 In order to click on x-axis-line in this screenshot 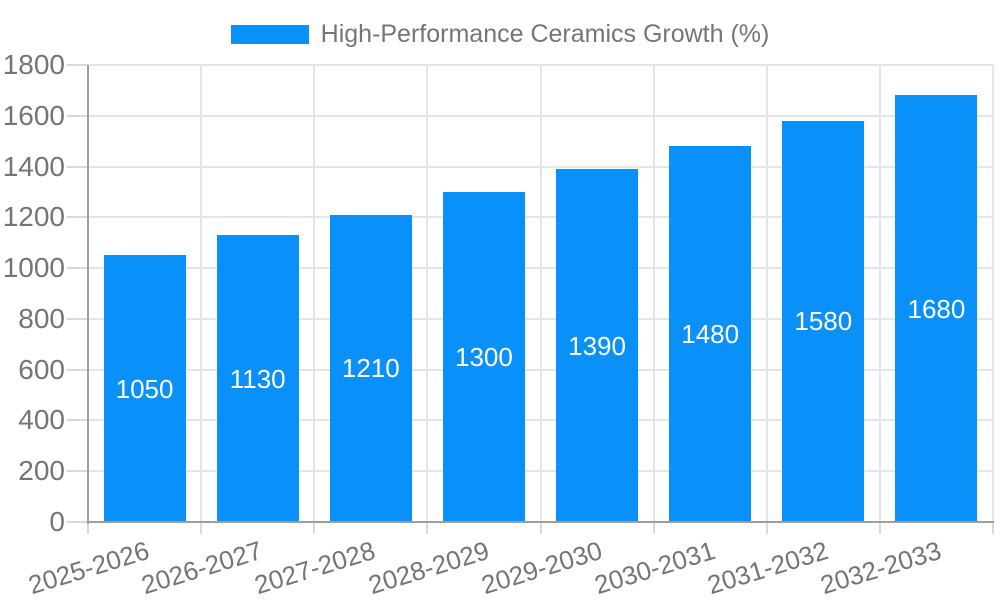, I will do `click(540, 522)`.